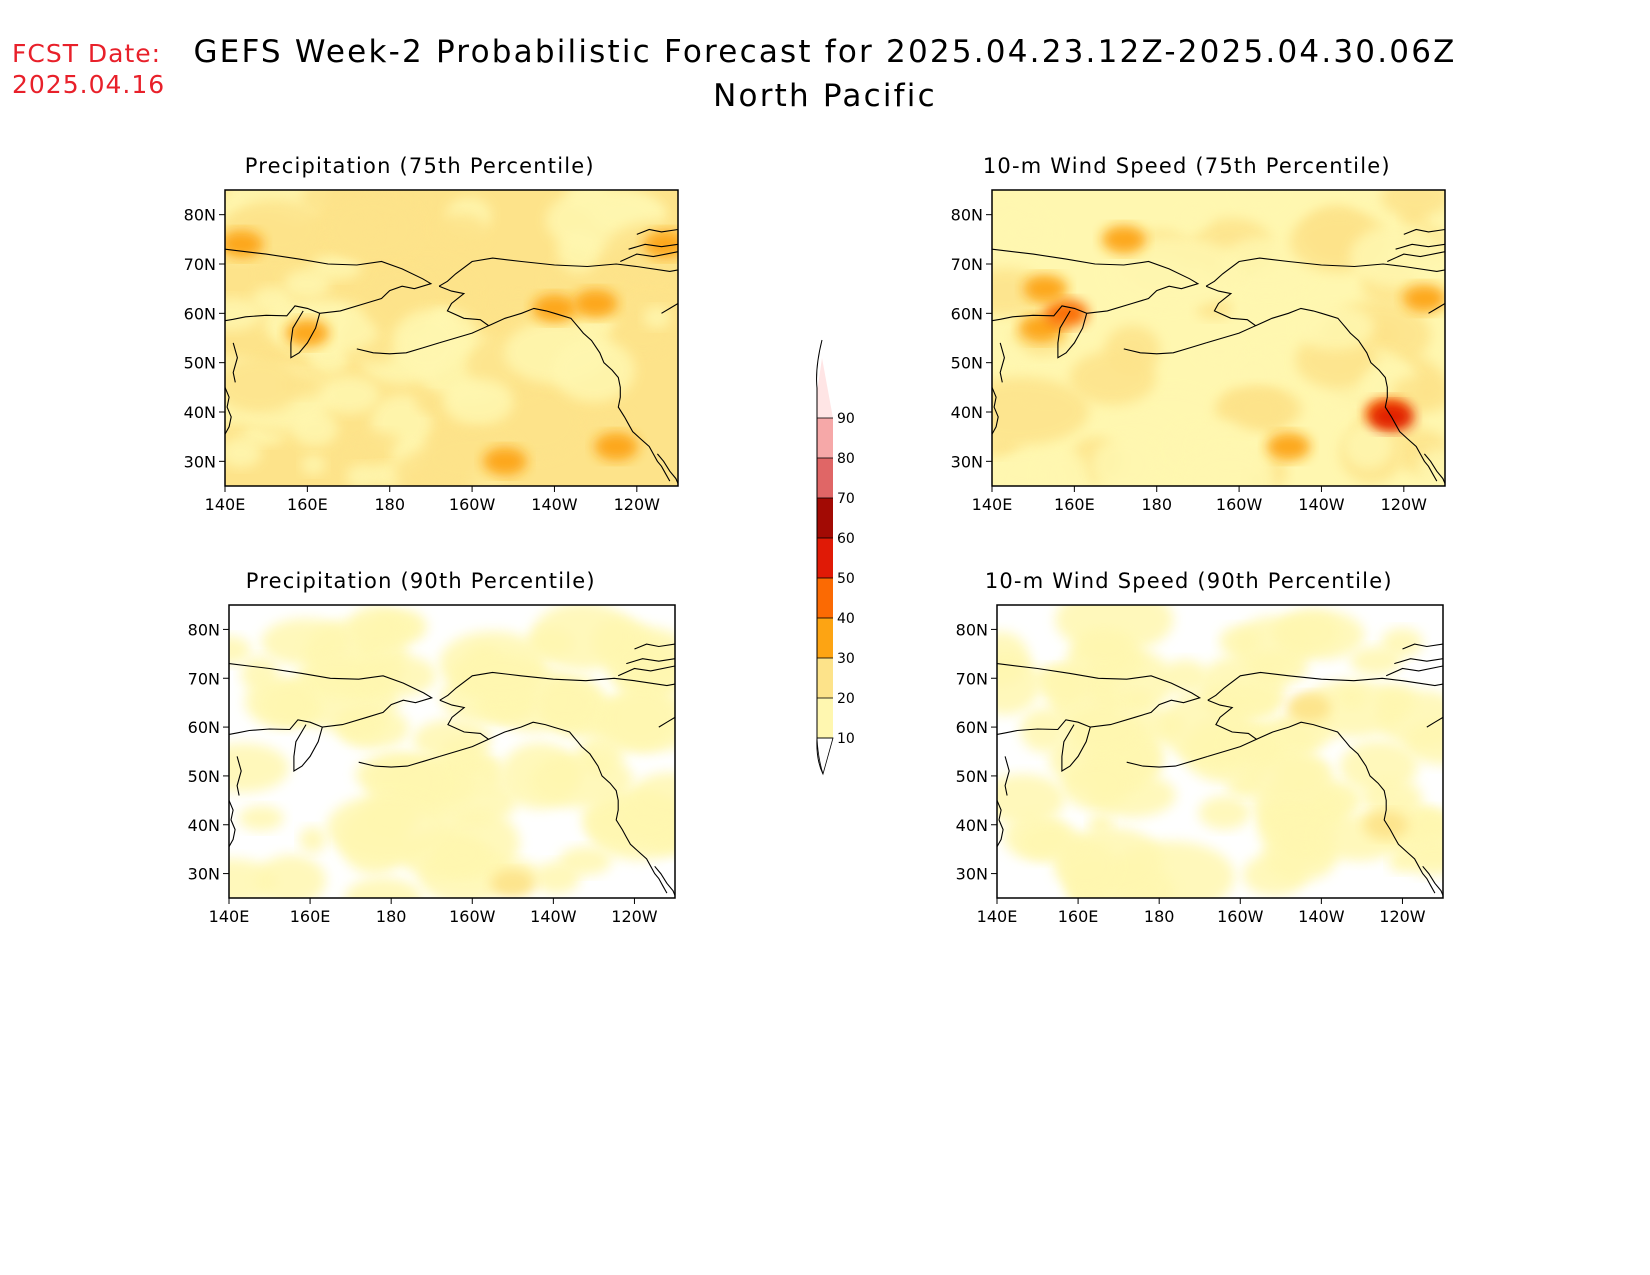 The image size is (1650, 1275). I want to click on y-tick-label: 60N, so click(204, 727).